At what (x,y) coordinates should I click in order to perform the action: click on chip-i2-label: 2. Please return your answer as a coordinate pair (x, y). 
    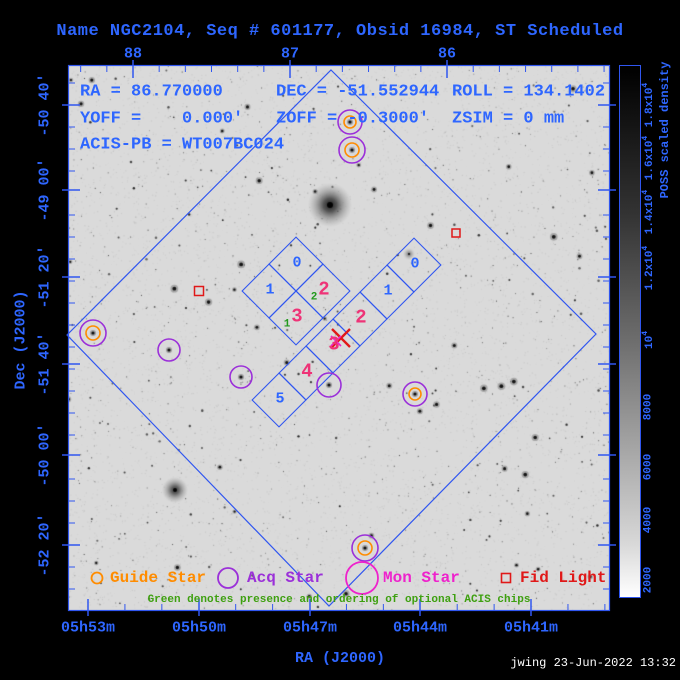
    Looking at the image, I should click on (324, 289).